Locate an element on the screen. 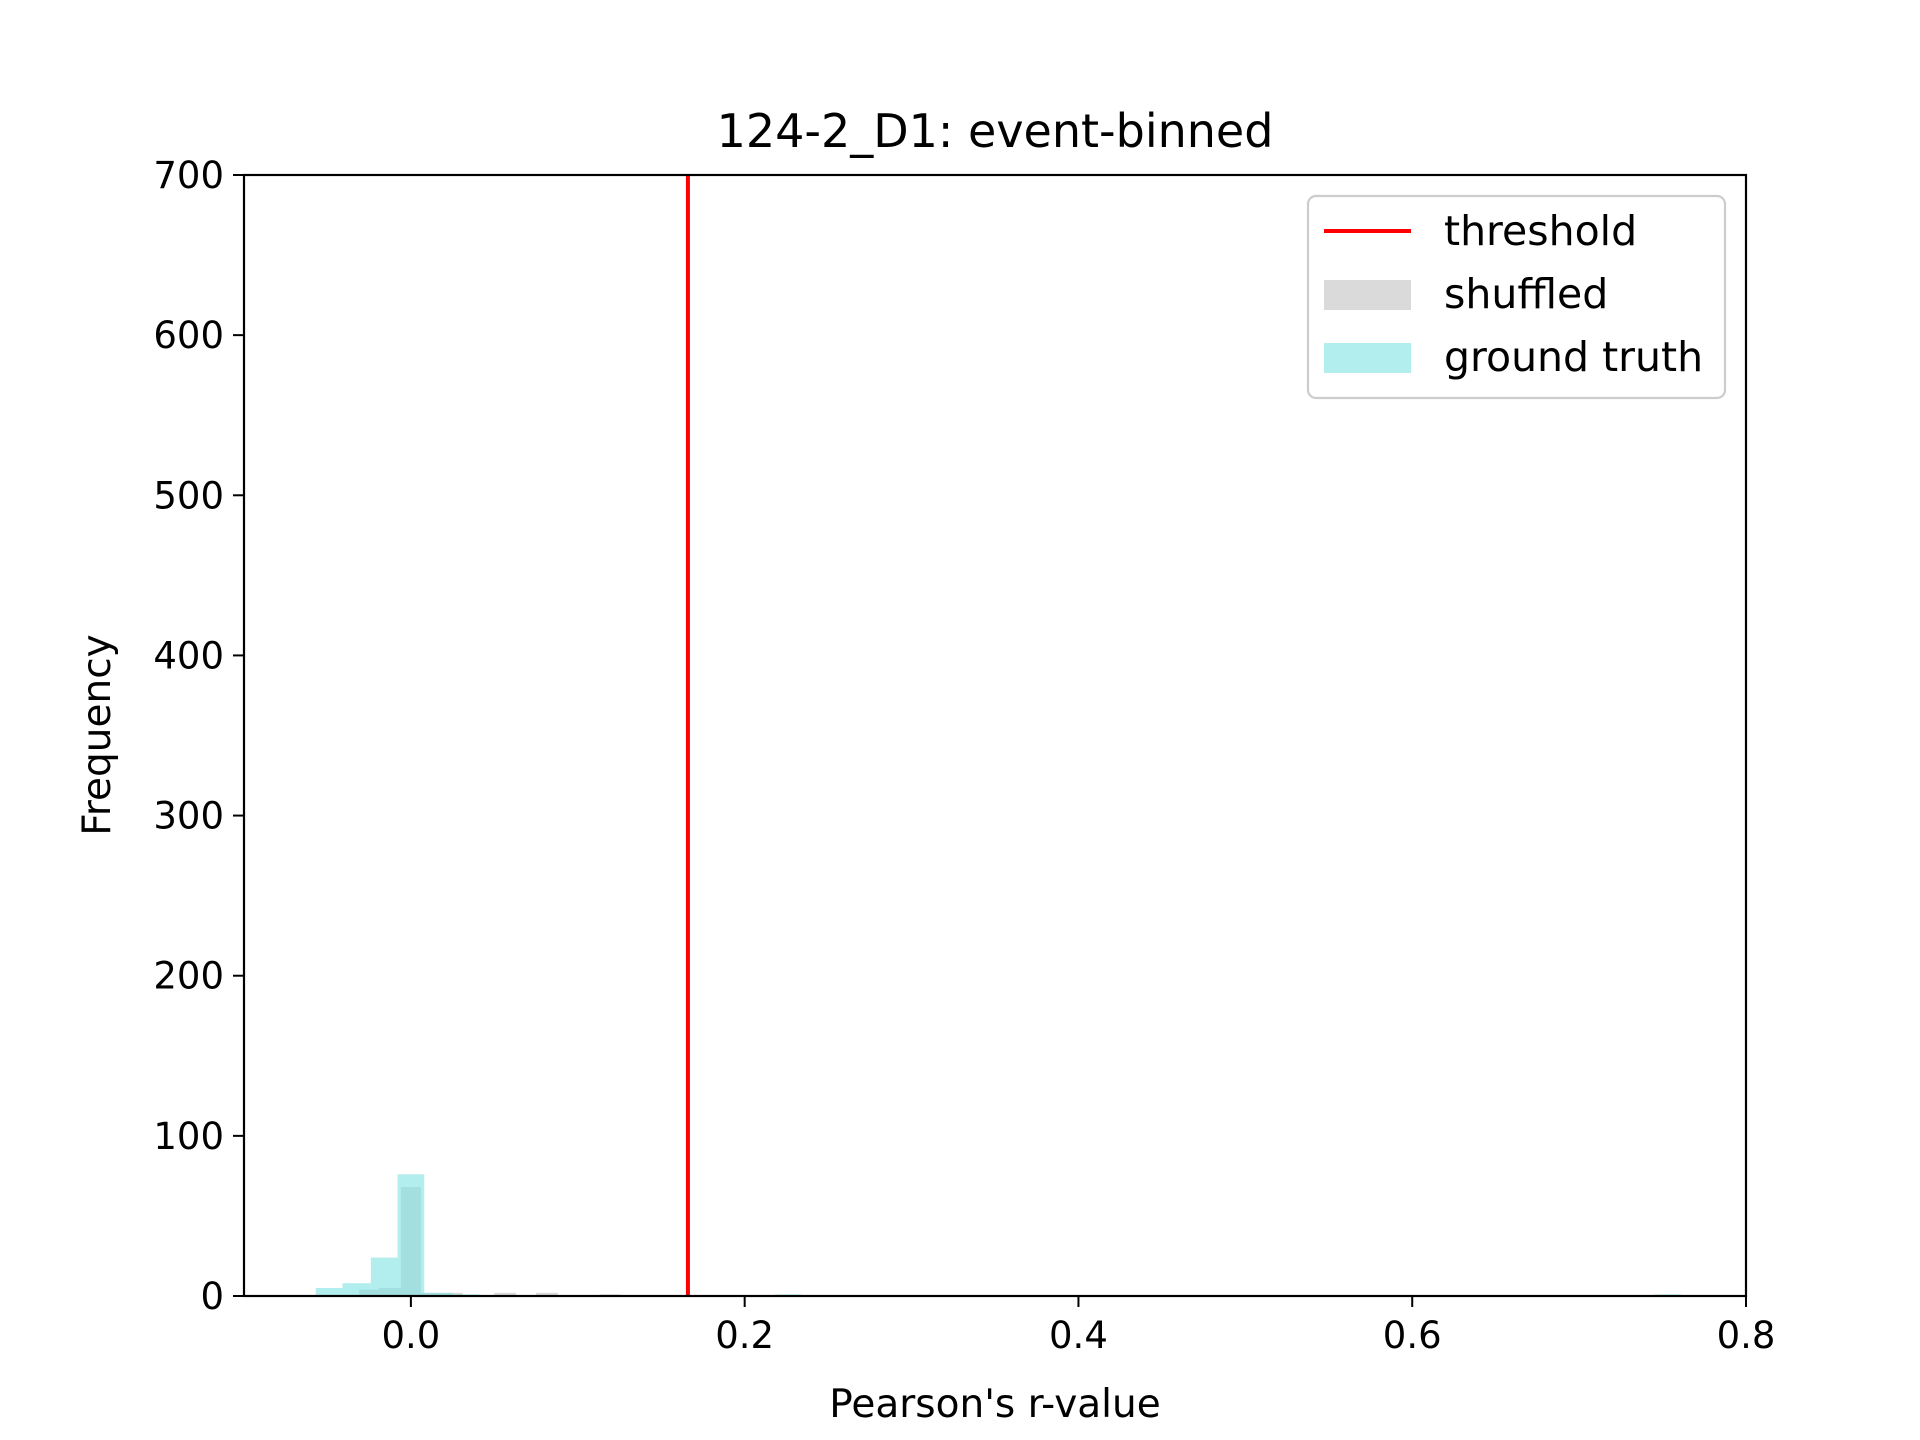  x-tick-label: 0.4 is located at coordinates (1078, 1335).